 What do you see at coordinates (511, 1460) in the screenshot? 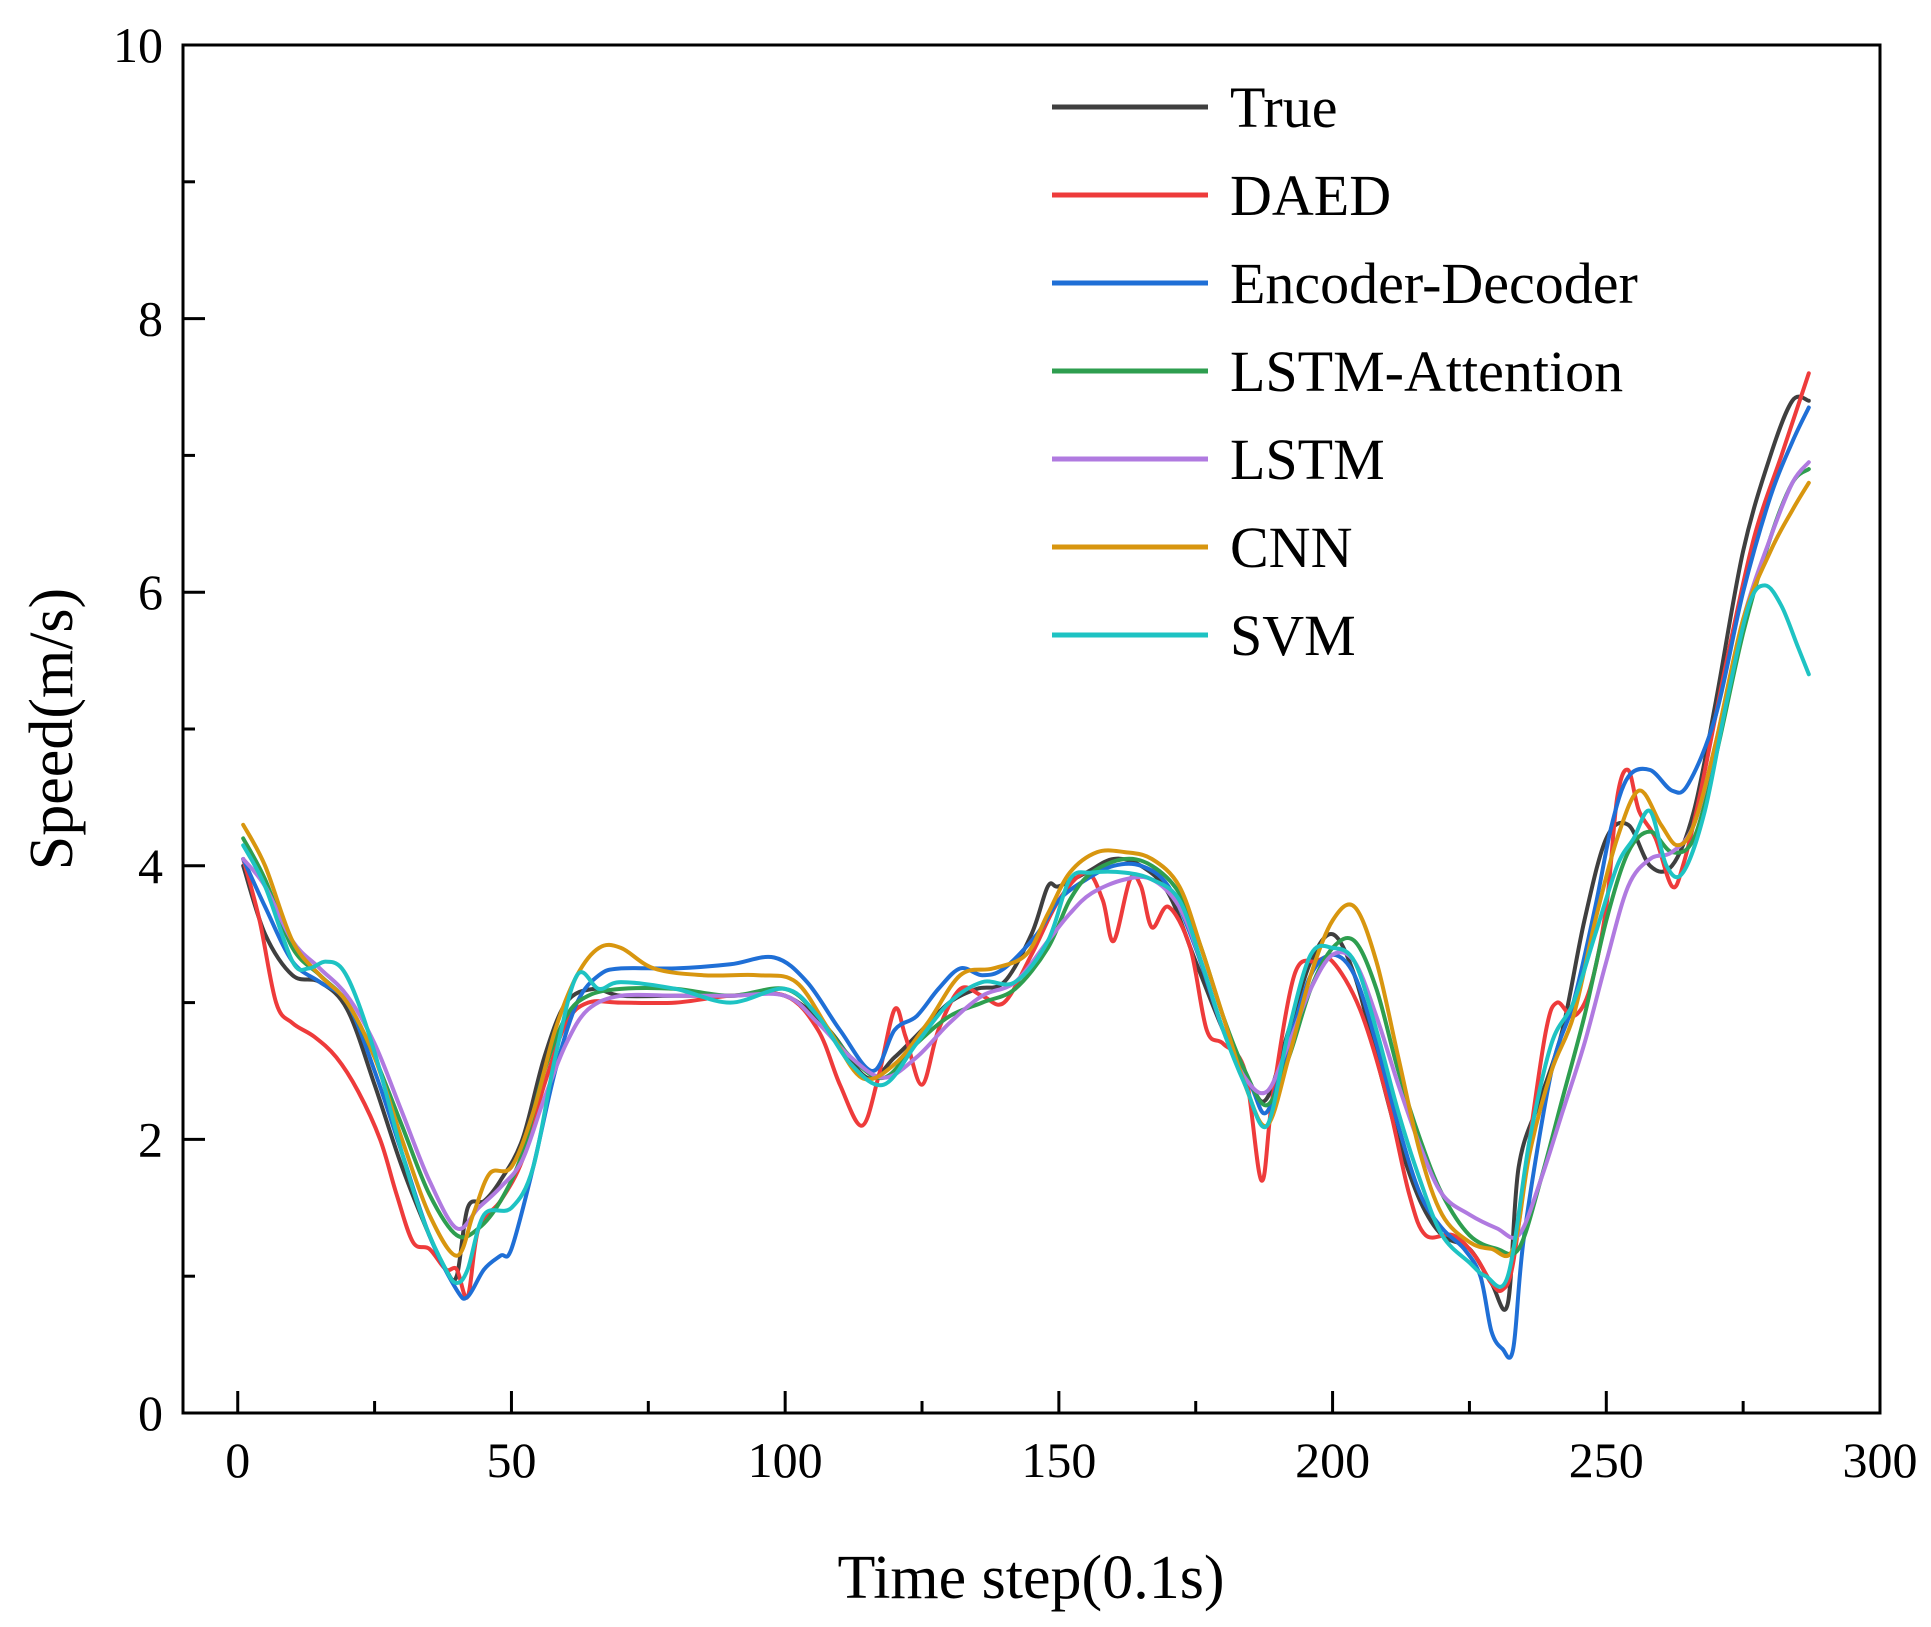
I see `x-tick-label: 50` at bounding box center [511, 1460].